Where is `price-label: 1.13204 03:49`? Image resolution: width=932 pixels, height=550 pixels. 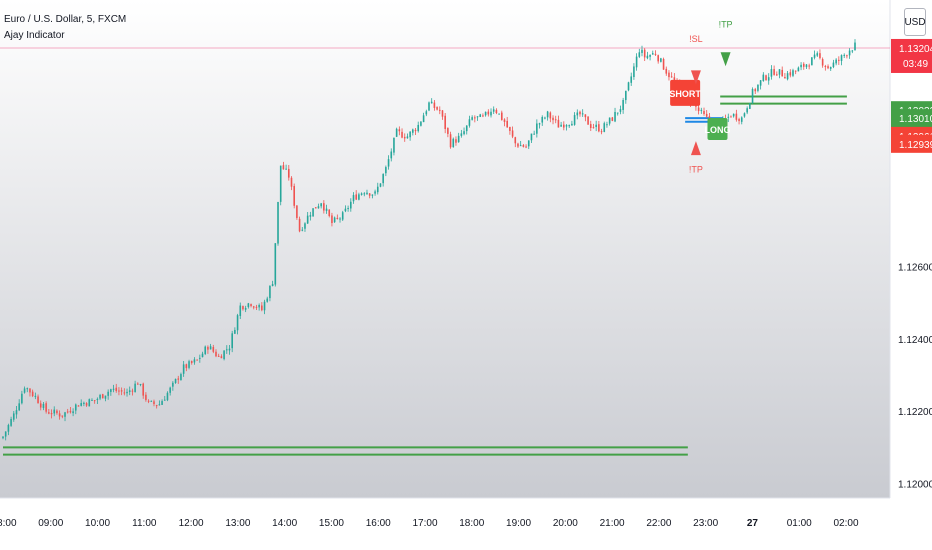
price-label: 1.13204 03:49 is located at coordinates (911, 55).